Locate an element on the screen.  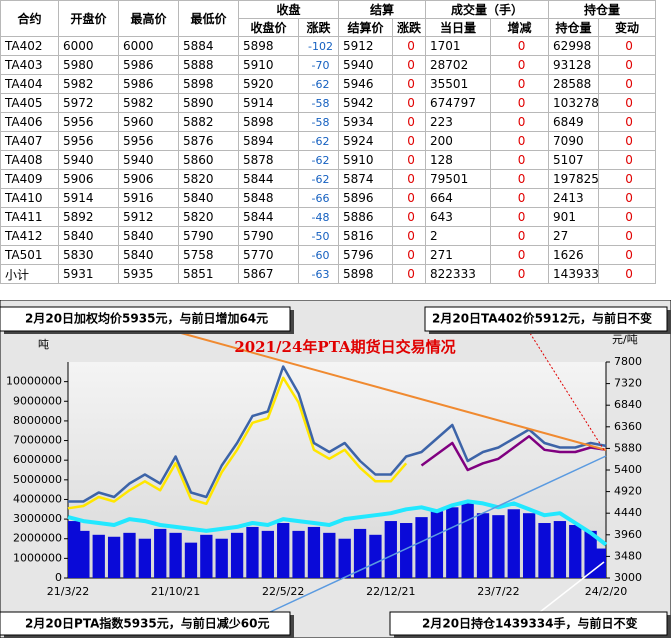
table-cell: 5980 is located at coordinates (88, 65).